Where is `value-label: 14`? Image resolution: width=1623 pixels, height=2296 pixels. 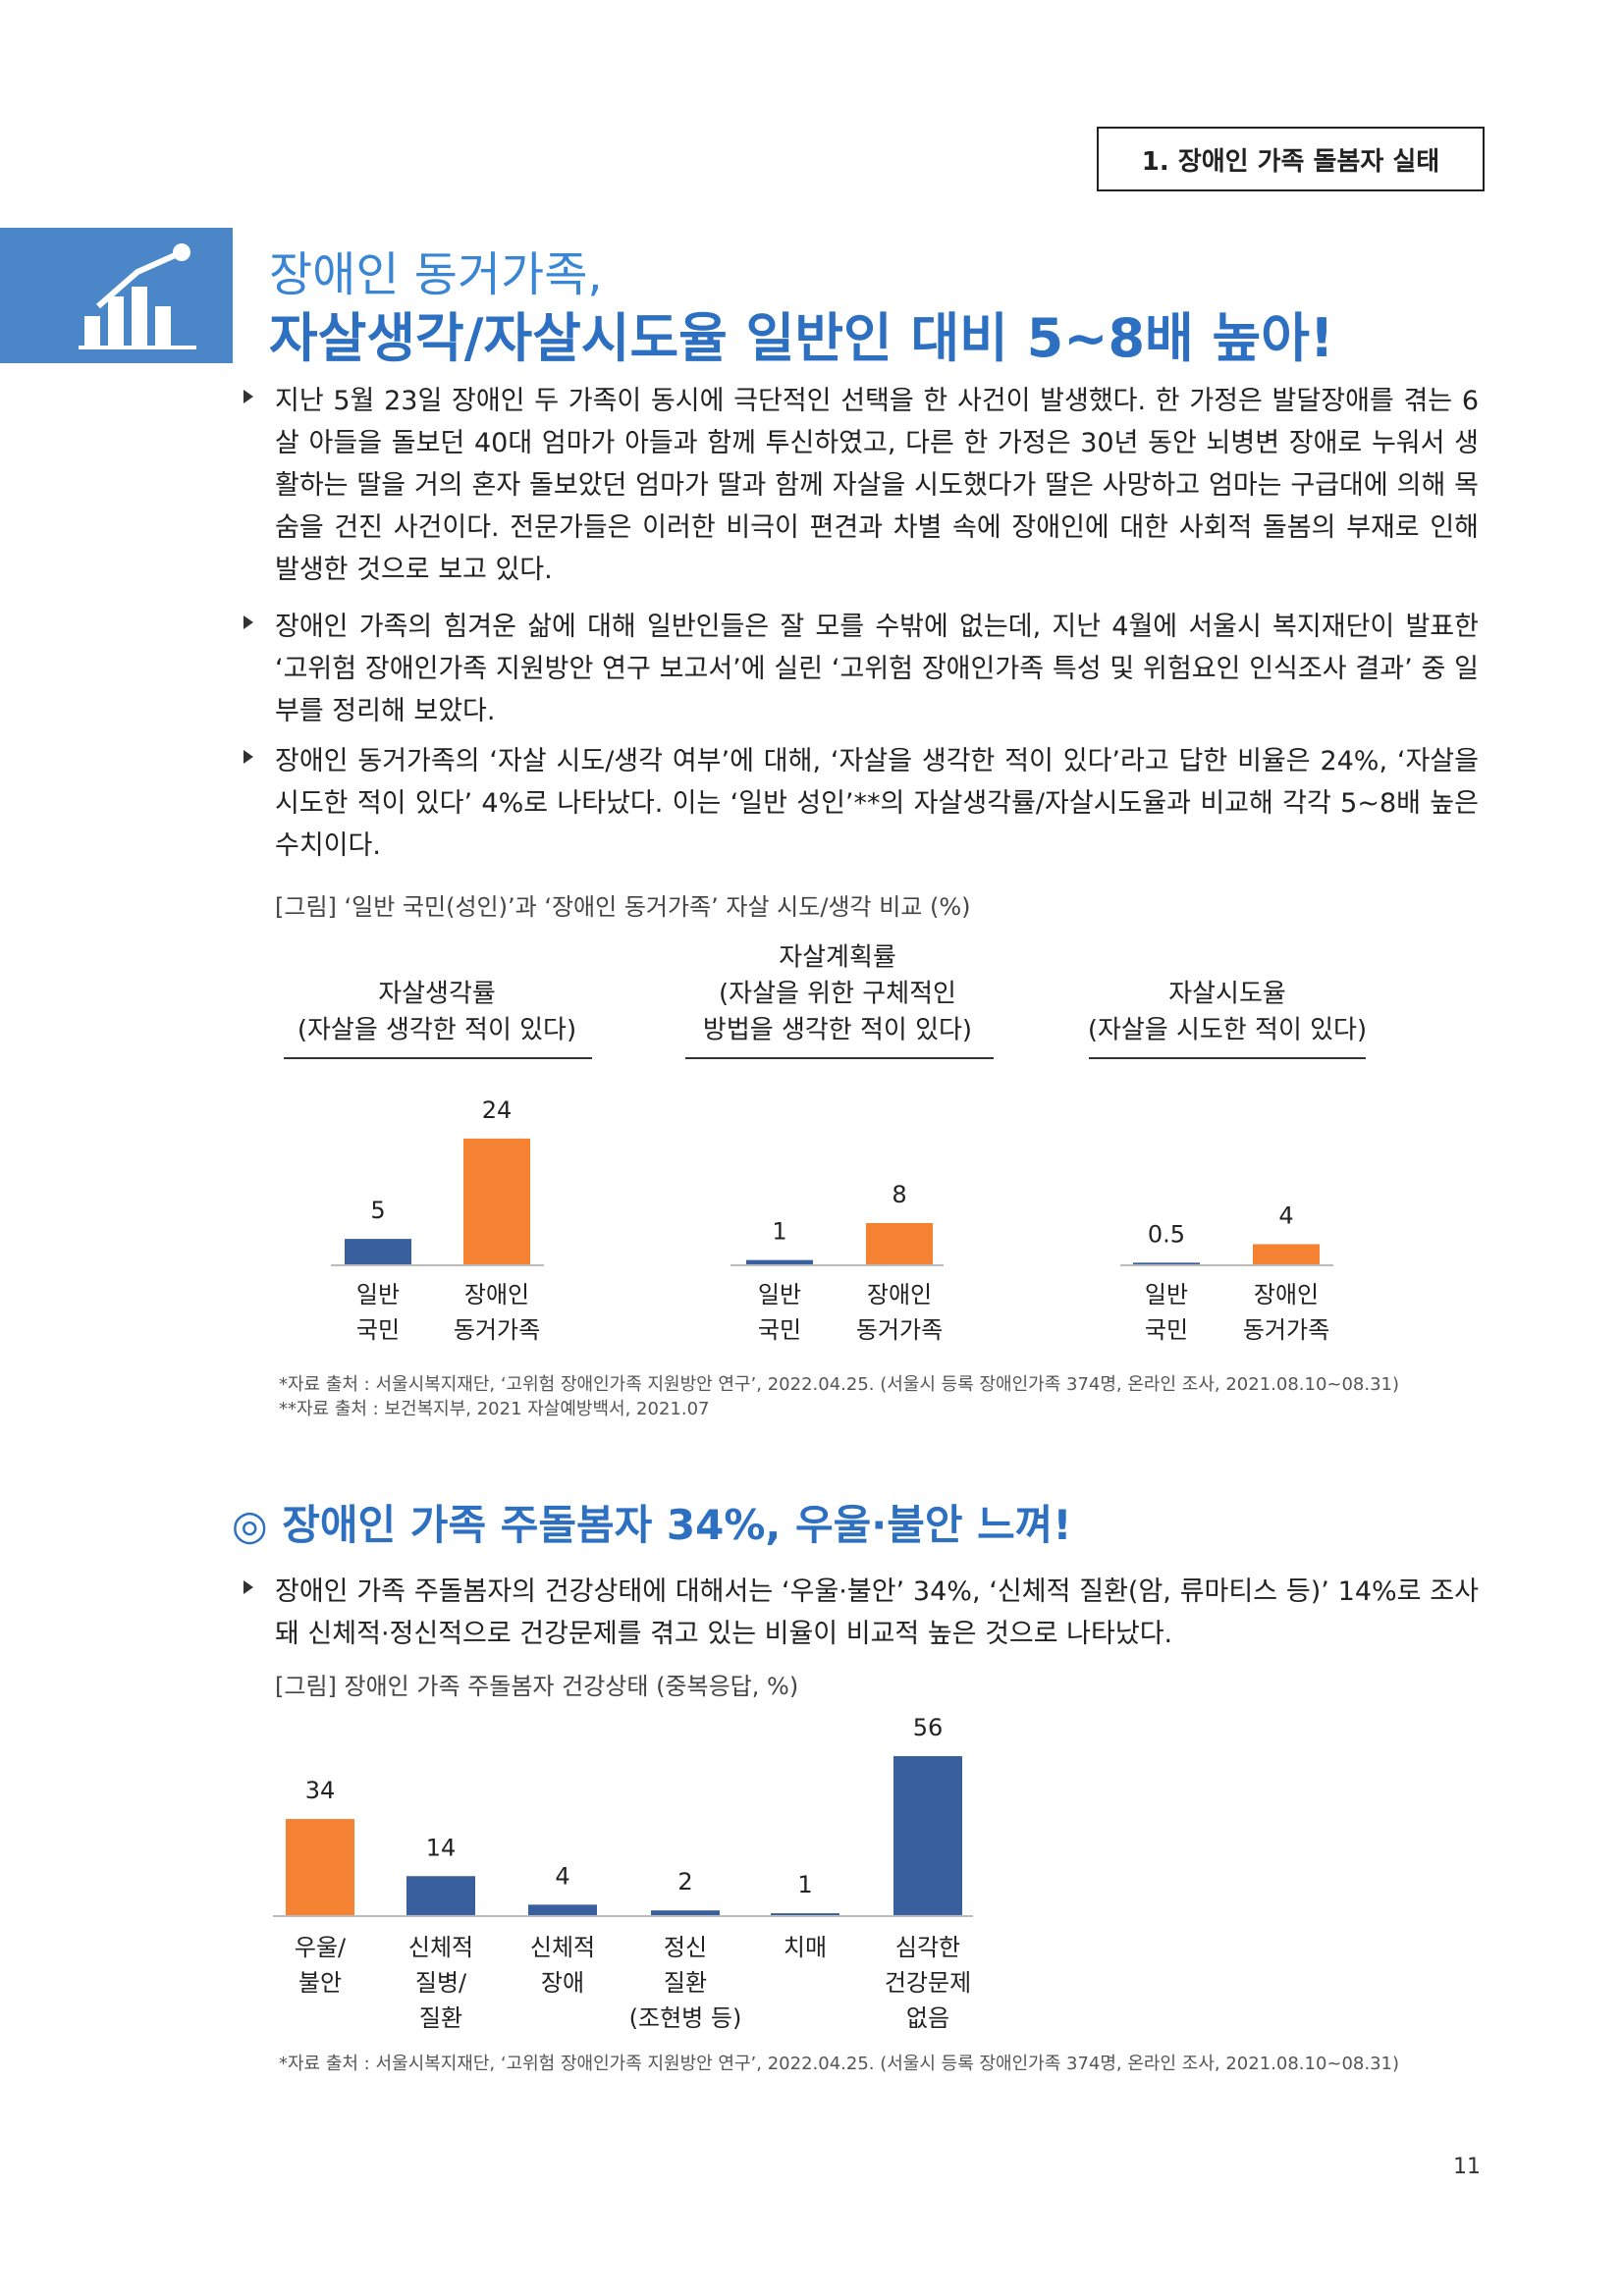 value-label: 14 is located at coordinates (441, 1848).